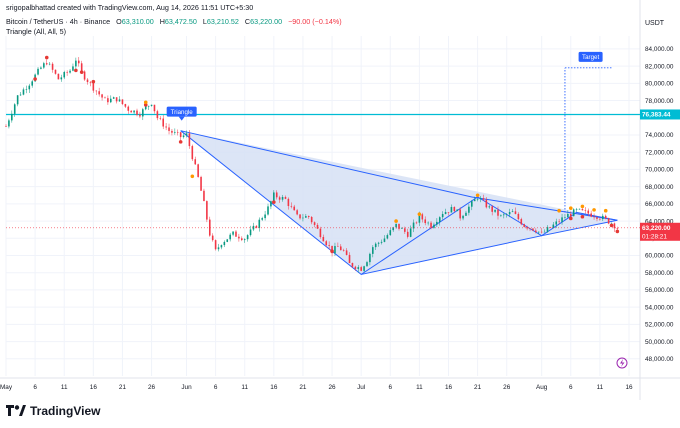 The width and height of the screenshot is (680, 428). What do you see at coordinates (36, 31) in the screenshot?
I see `indicator-legend: Triangle (All, All, 5)` at bounding box center [36, 31].